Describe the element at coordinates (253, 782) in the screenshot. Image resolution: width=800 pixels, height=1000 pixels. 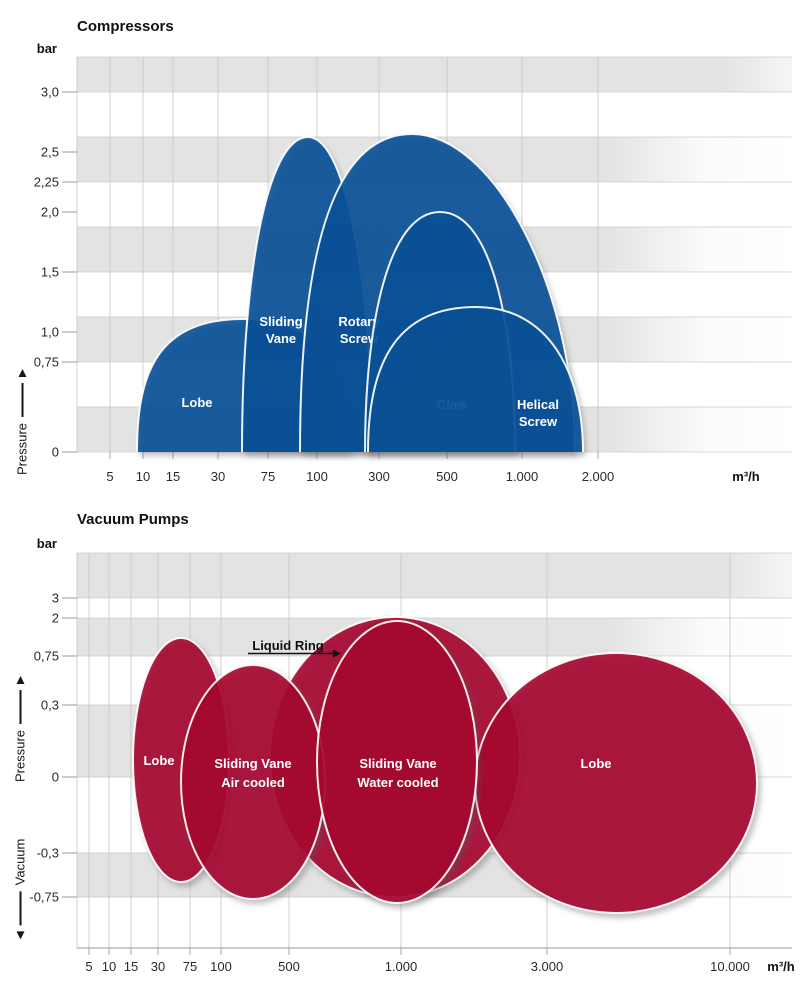
I see `region-label-sliding-vane-air-cooled: Air cooled` at that location.